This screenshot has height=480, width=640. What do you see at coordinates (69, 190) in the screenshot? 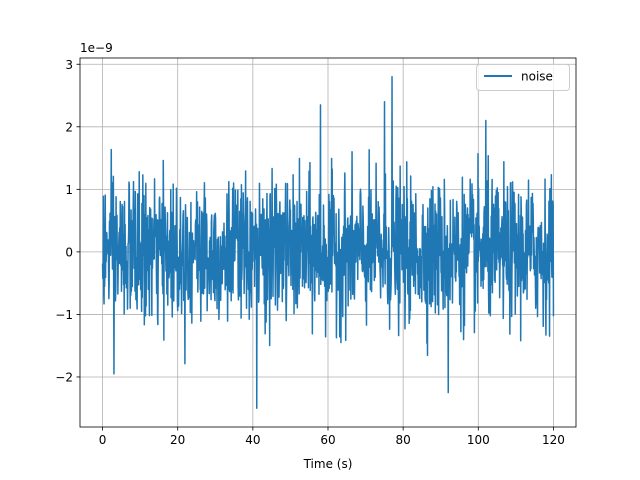
I see `y-tick-label: 1` at bounding box center [69, 190].